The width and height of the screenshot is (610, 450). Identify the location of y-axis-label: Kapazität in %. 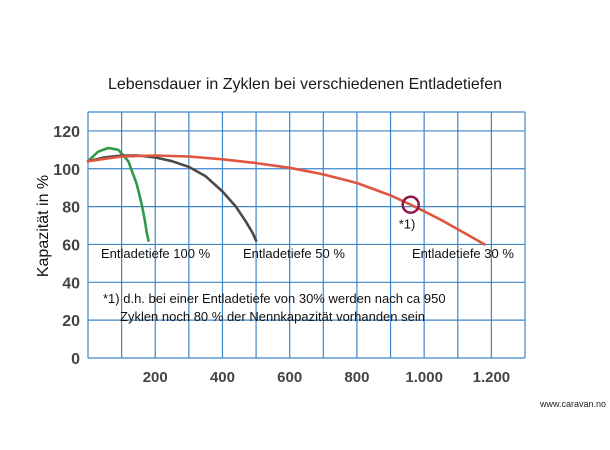
(43, 226).